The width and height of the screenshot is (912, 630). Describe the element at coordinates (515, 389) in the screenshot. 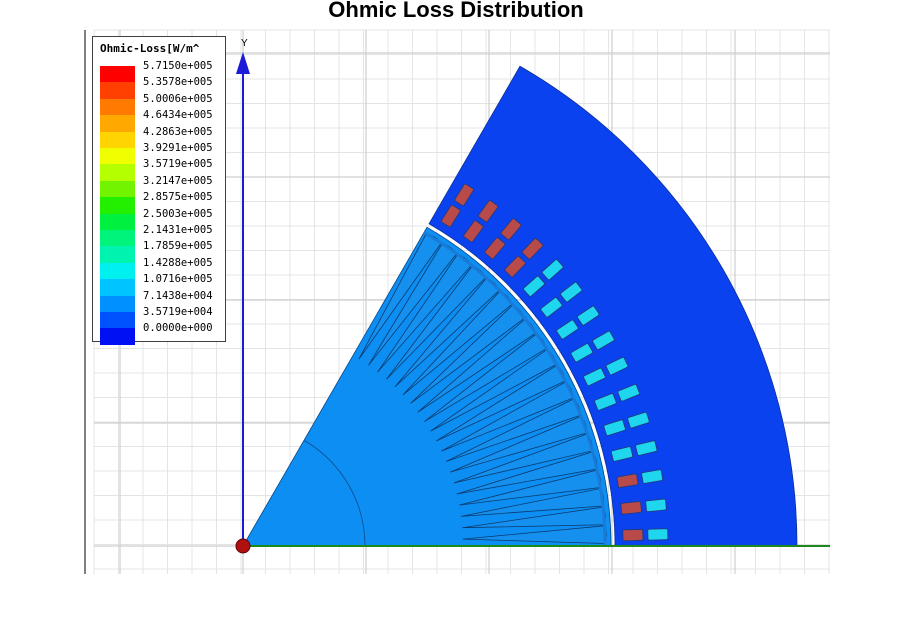

I see `rotor-rim` at that location.